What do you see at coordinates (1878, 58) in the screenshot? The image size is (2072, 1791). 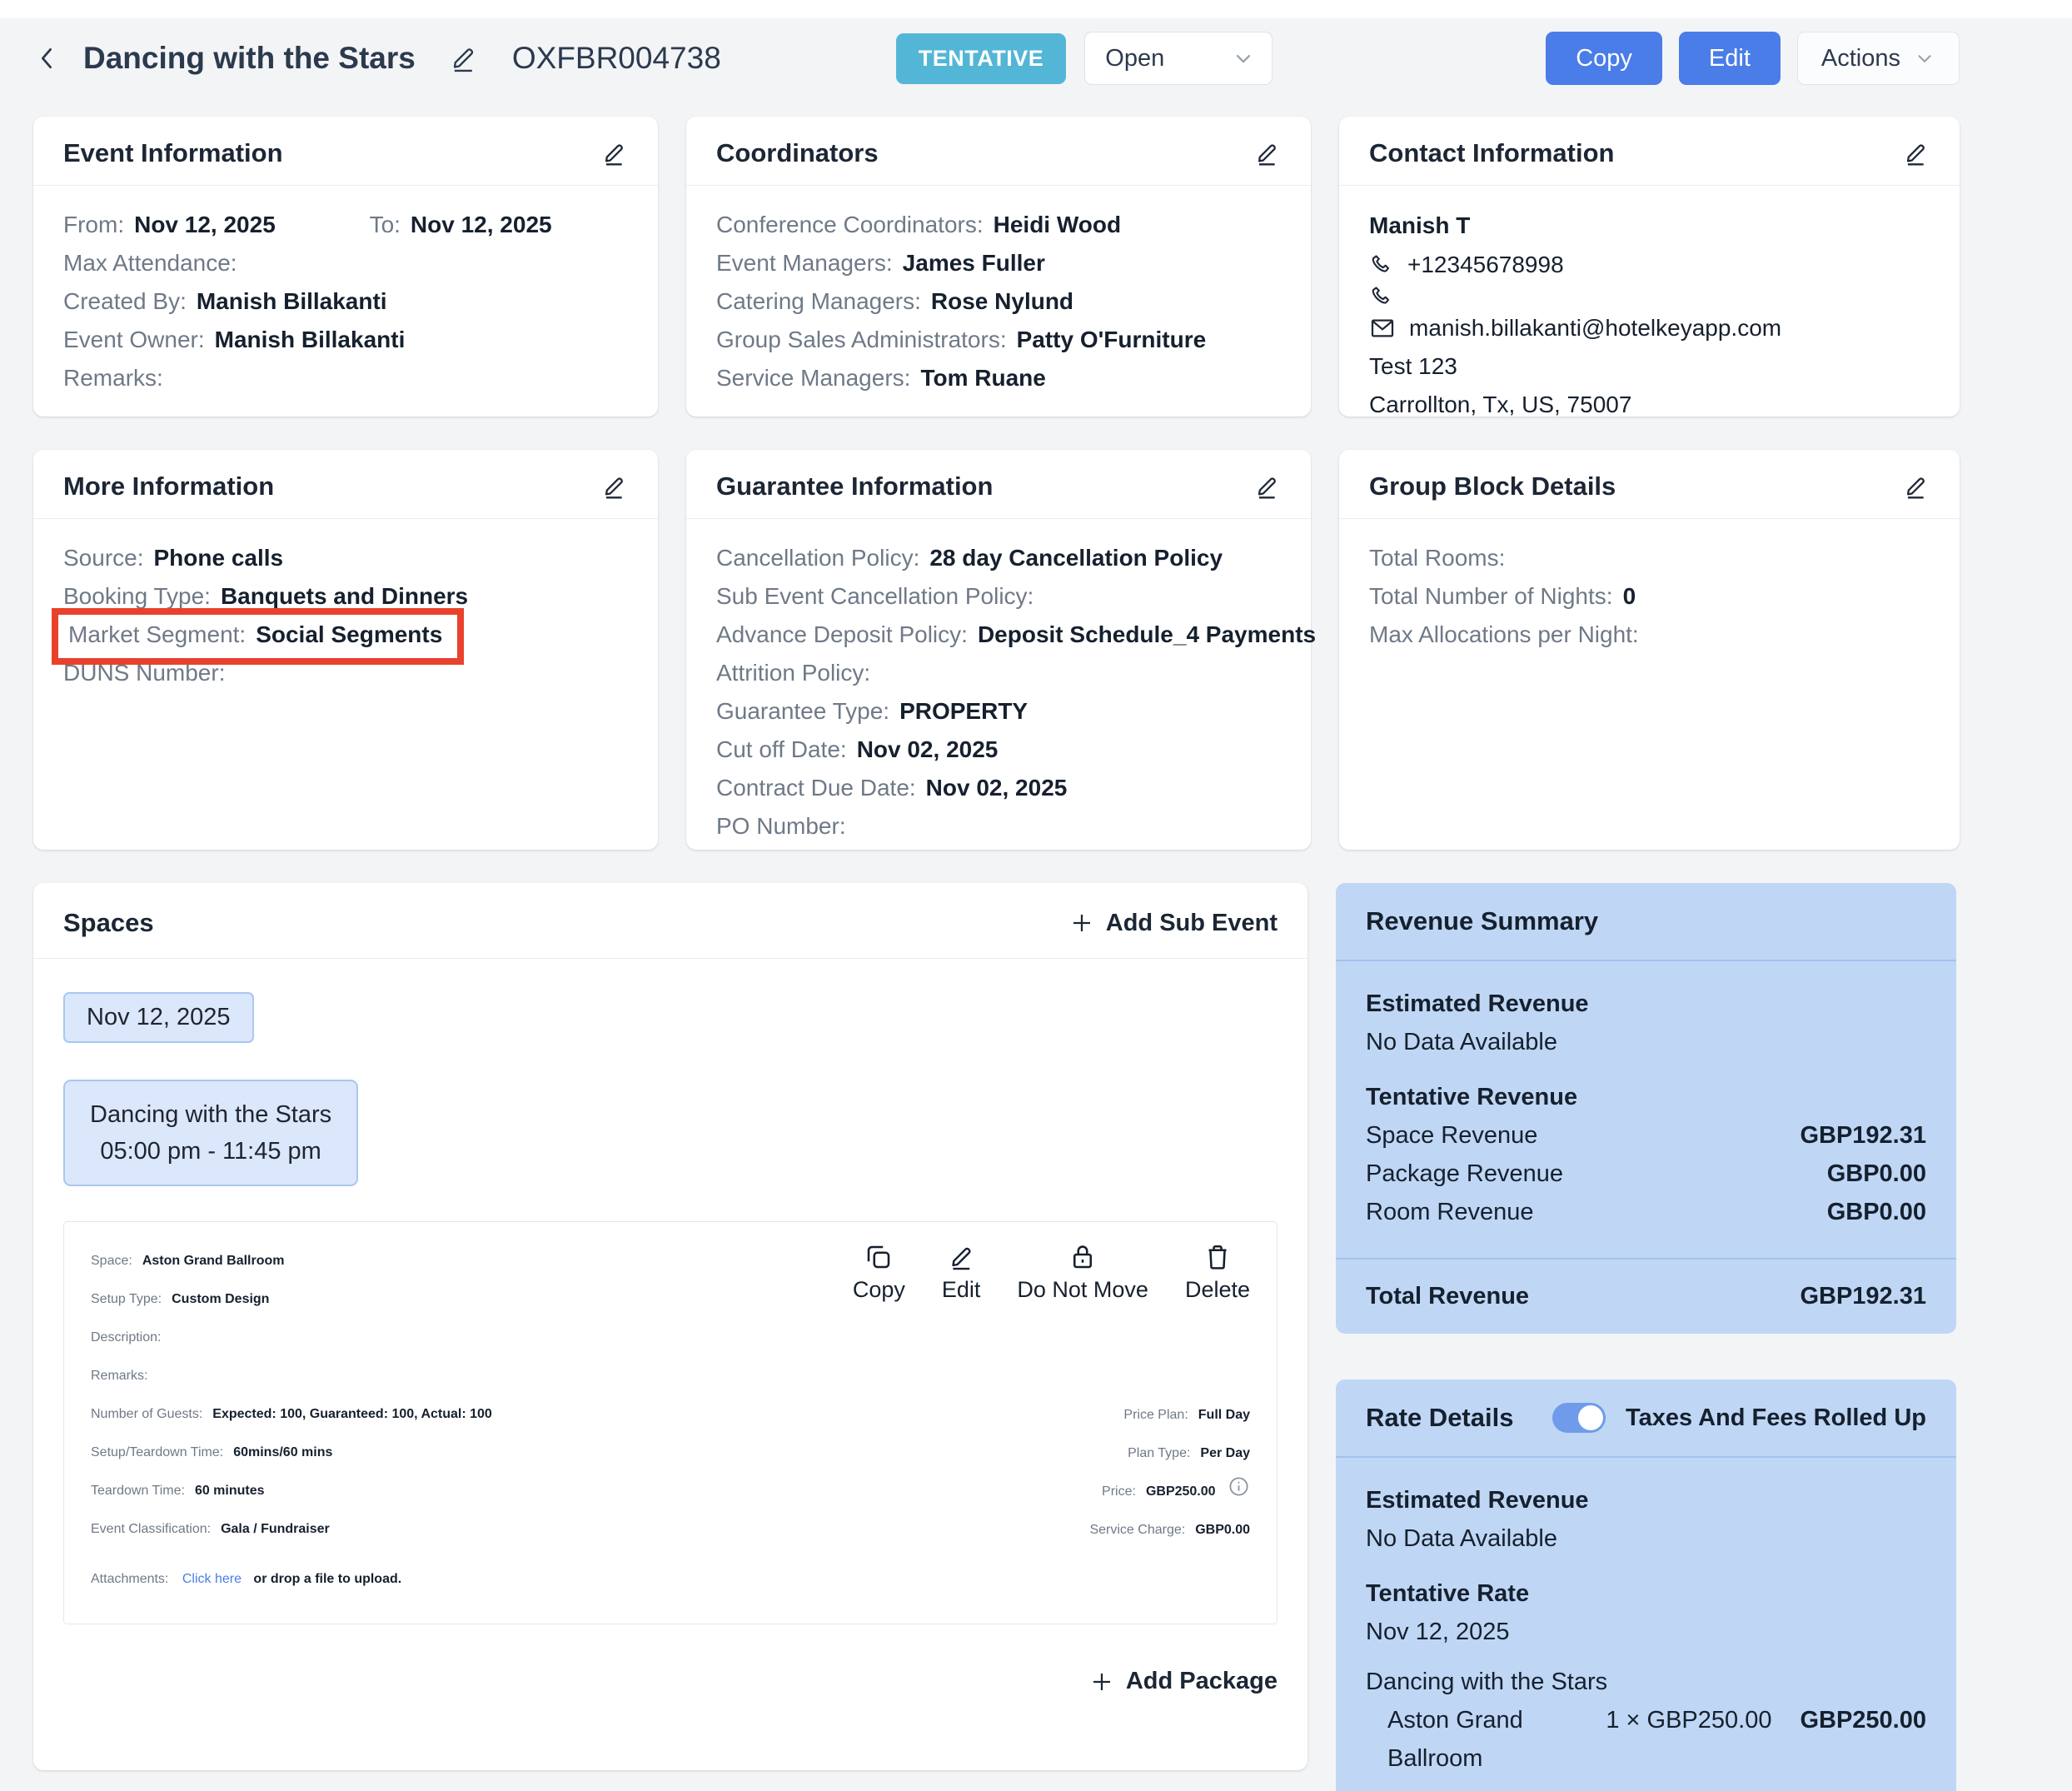 I see `actions-button: Actions` at bounding box center [1878, 58].